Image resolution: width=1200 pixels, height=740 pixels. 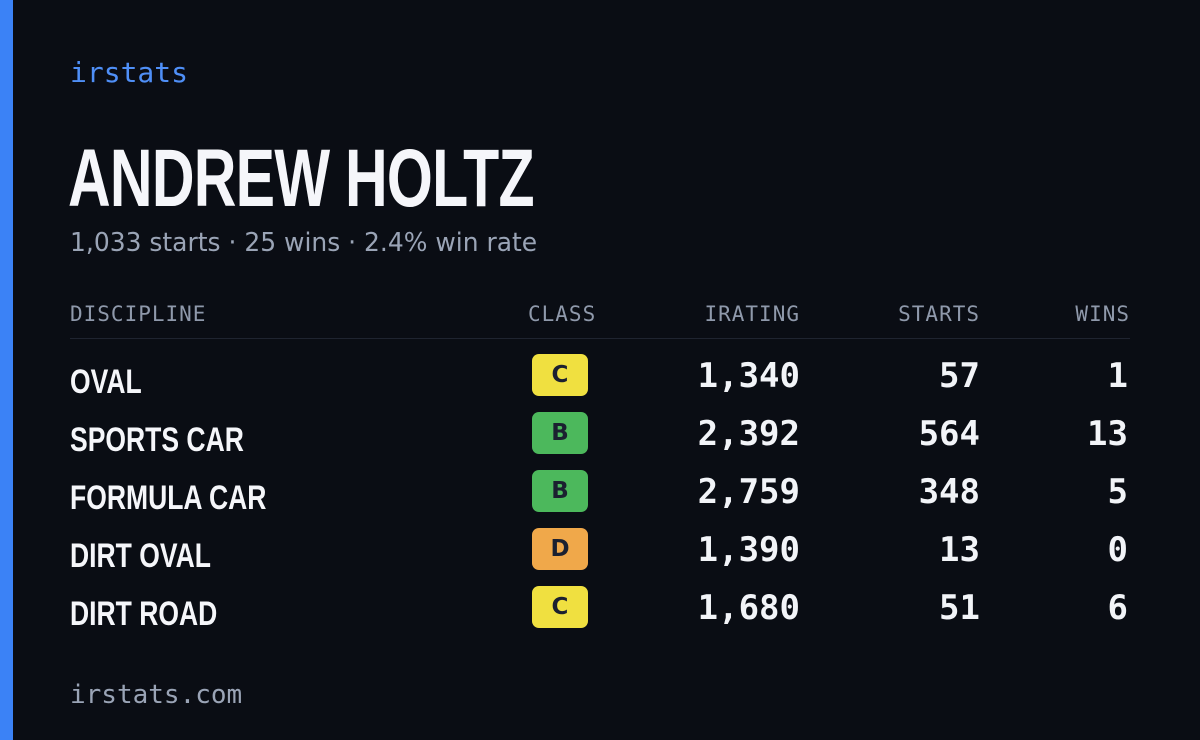 What do you see at coordinates (1102, 314) in the screenshot?
I see `header-wins: WINS` at bounding box center [1102, 314].